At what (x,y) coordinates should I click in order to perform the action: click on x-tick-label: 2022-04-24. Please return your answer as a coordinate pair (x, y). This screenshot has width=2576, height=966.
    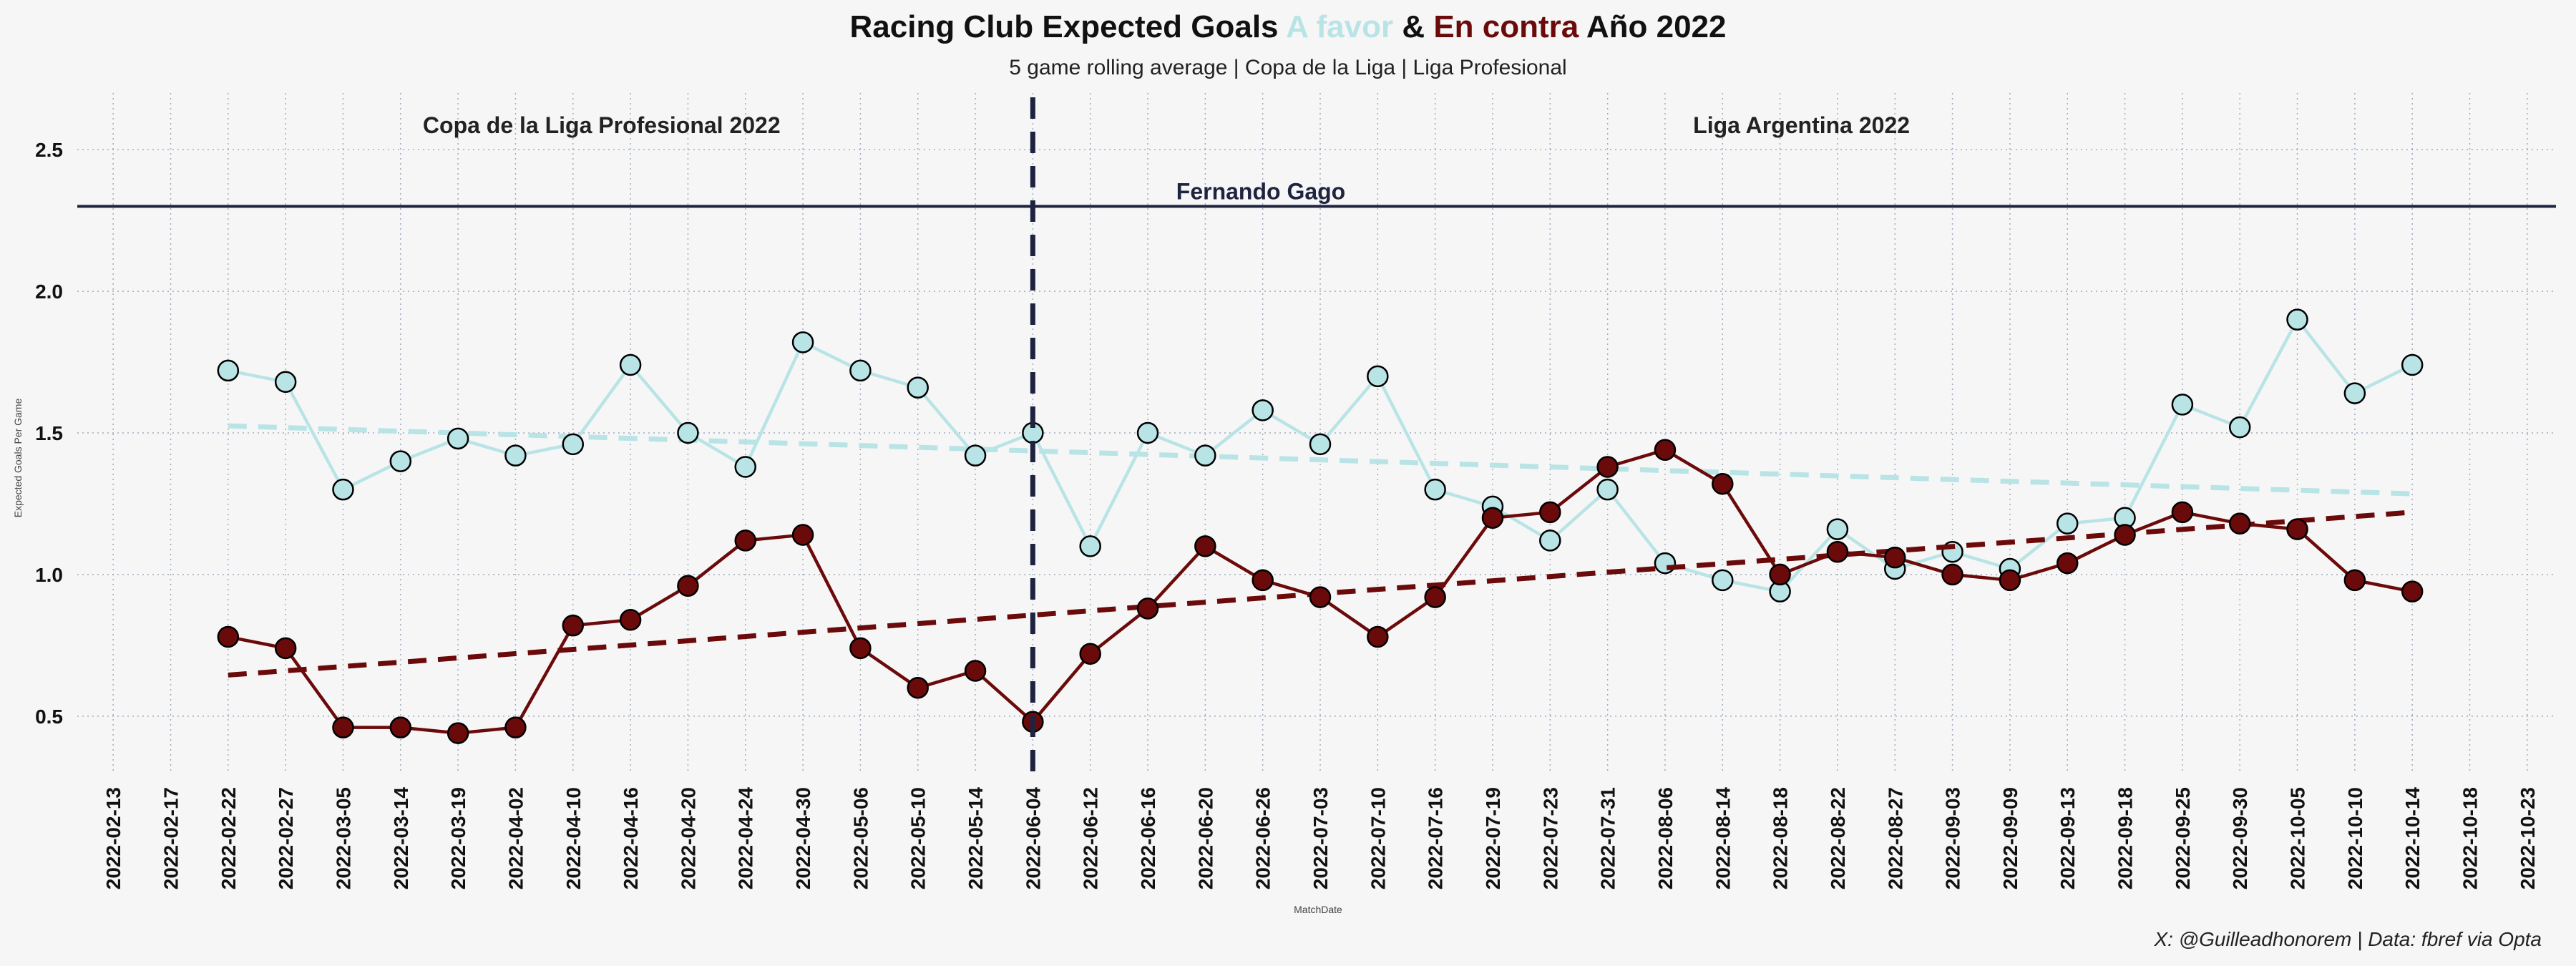
    Looking at the image, I should click on (746, 838).